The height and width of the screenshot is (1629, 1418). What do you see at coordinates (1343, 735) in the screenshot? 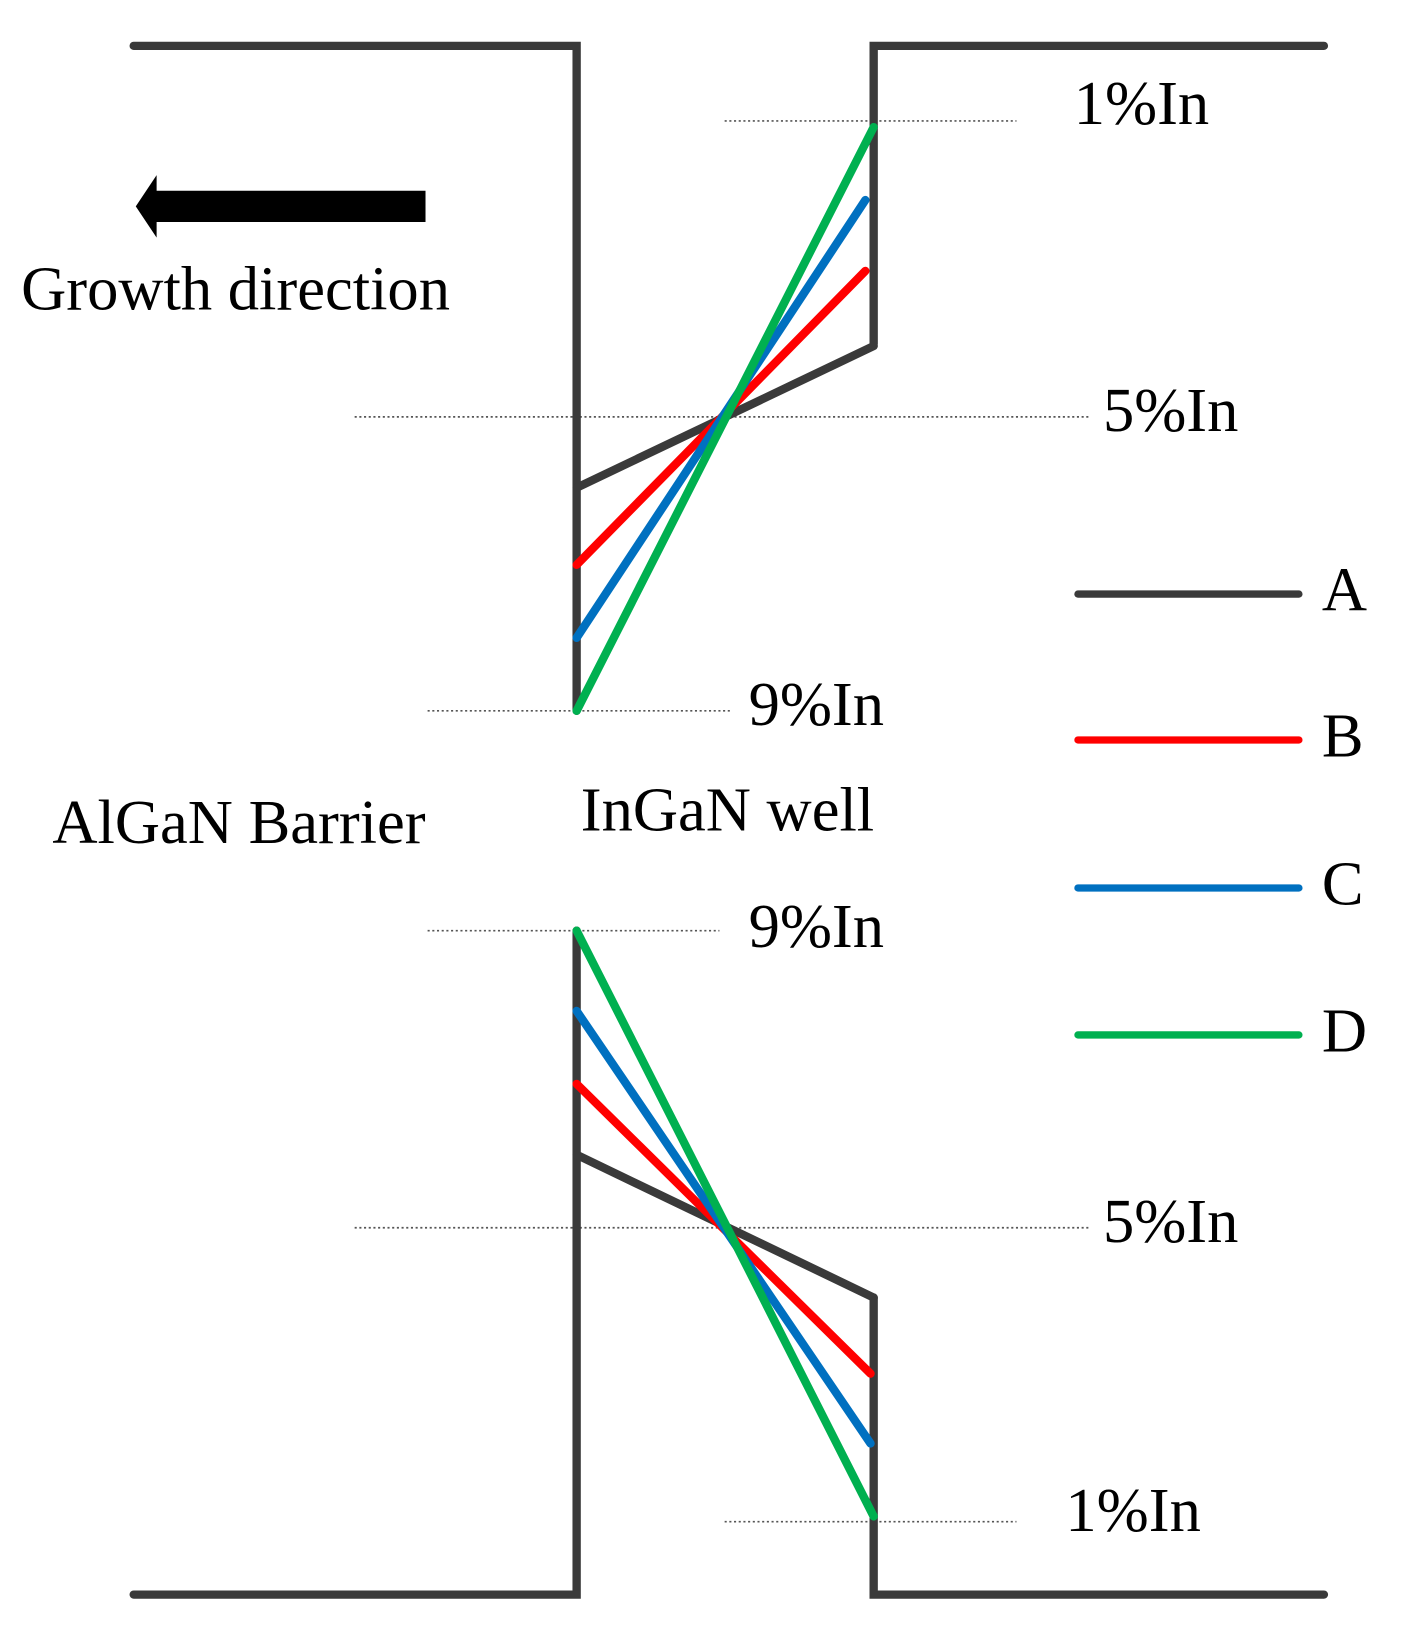
I see `legend-label: B` at bounding box center [1343, 735].